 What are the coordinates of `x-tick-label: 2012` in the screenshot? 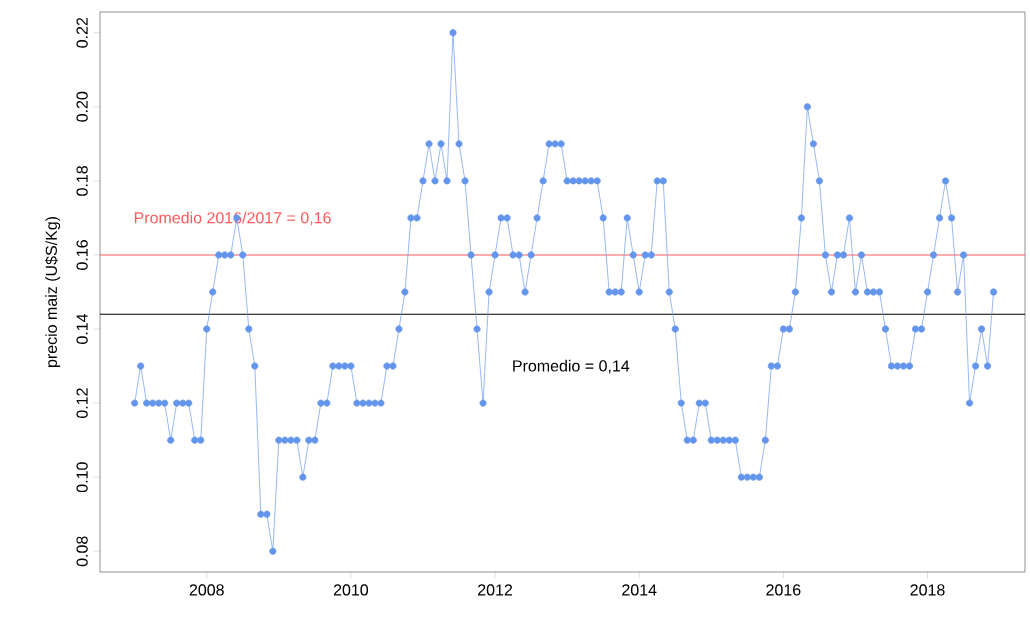 It's located at (495, 590).